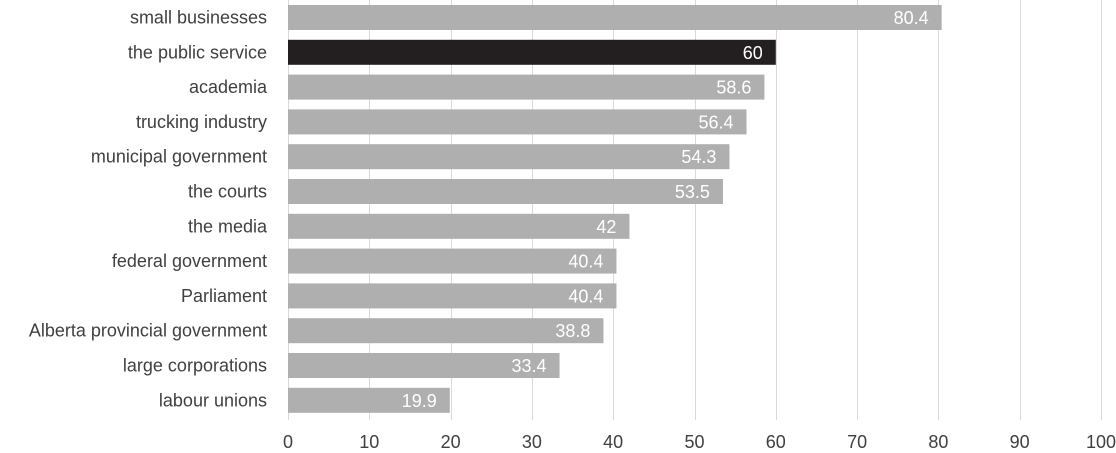 This screenshot has width=1116, height=453. What do you see at coordinates (698, 157) in the screenshot?
I see `data-label: 54.3` at bounding box center [698, 157].